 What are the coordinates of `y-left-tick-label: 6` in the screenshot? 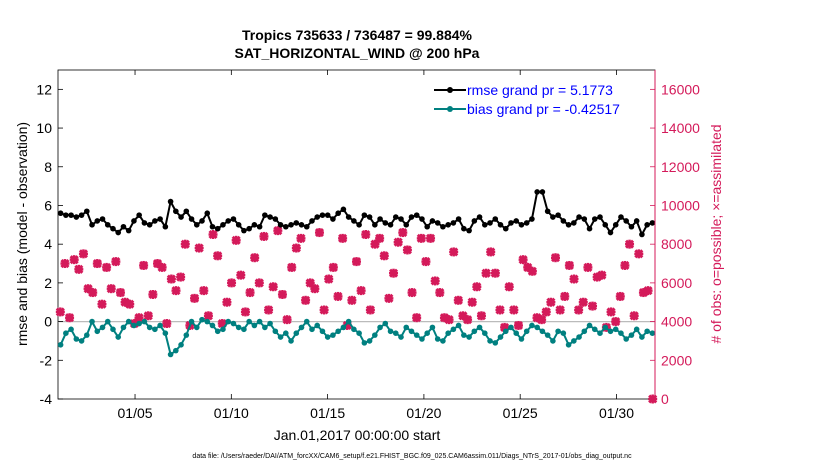 It's located at (48, 205).